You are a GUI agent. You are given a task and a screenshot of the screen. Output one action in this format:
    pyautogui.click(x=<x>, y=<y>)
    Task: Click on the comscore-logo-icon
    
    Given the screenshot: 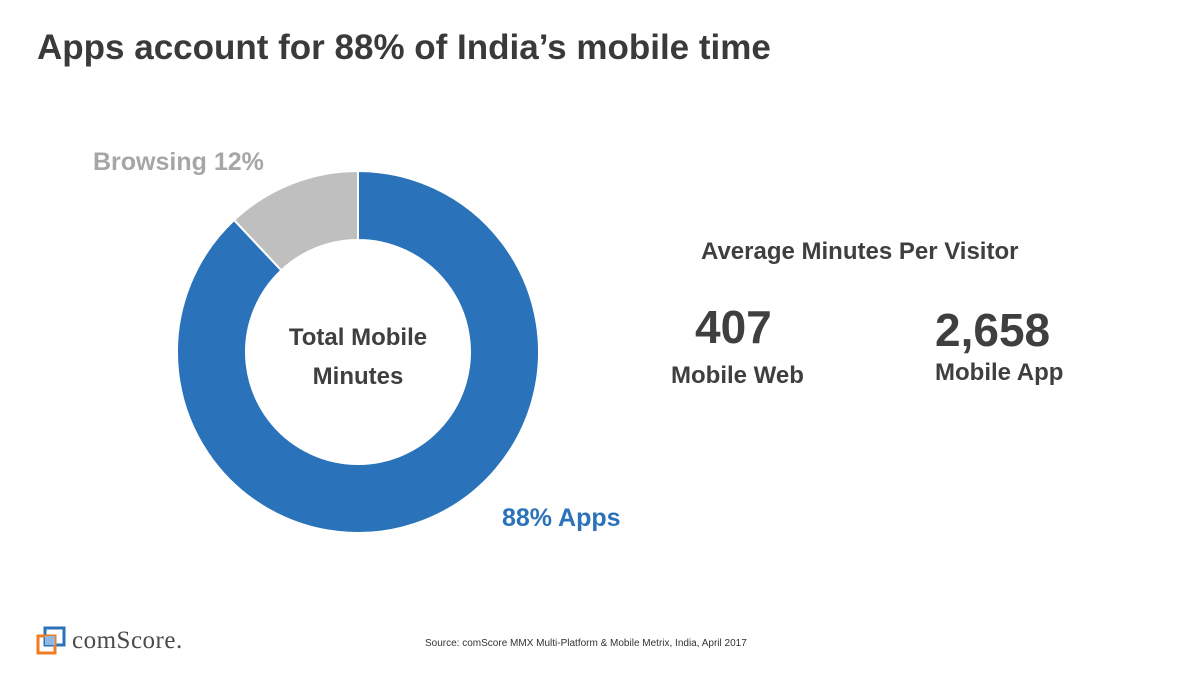 What is the action you would take?
    pyautogui.click(x=51, y=640)
    